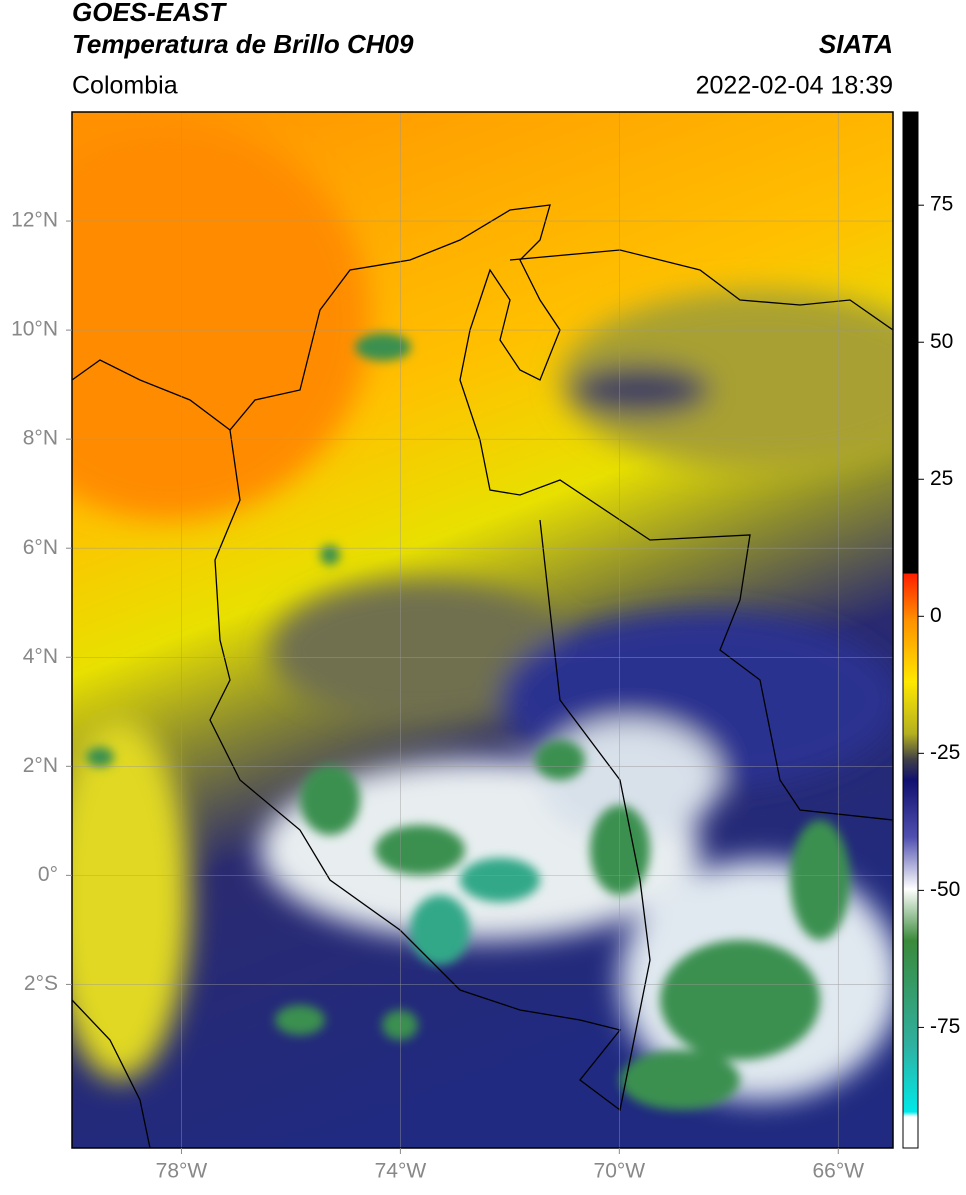 The image size is (966, 1195). What do you see at coordinates (48, 874) in the screenshot?
I see `y-tick-label: 0°` at bounding box center [48, 874].